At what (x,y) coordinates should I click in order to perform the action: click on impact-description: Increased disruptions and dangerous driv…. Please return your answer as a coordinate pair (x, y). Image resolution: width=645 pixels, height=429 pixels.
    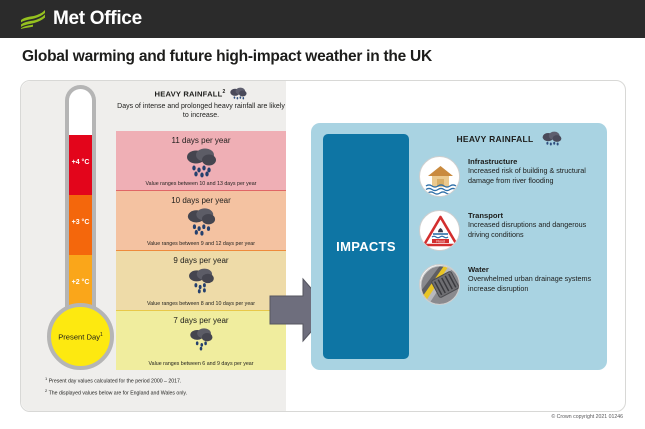
    Looking at the image, I should click on (527, 229).